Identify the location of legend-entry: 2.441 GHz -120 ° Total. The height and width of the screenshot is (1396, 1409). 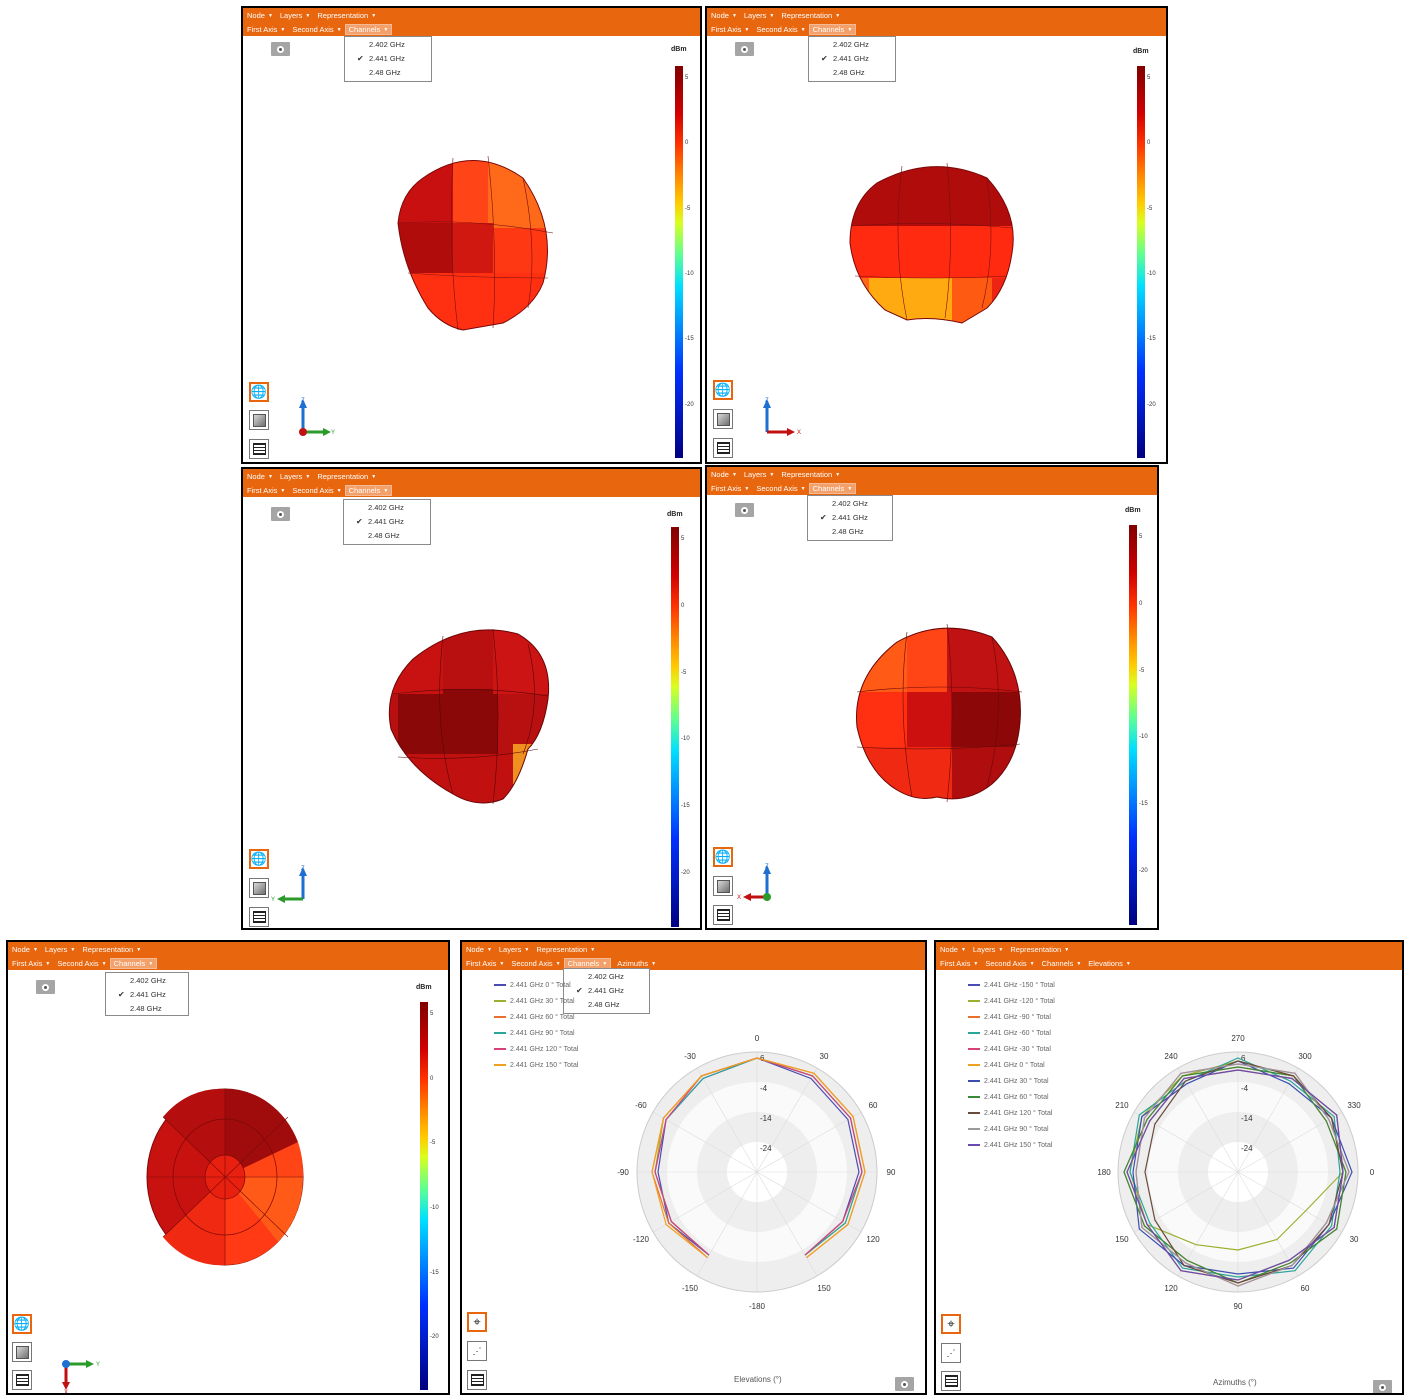
(1011, 1001).